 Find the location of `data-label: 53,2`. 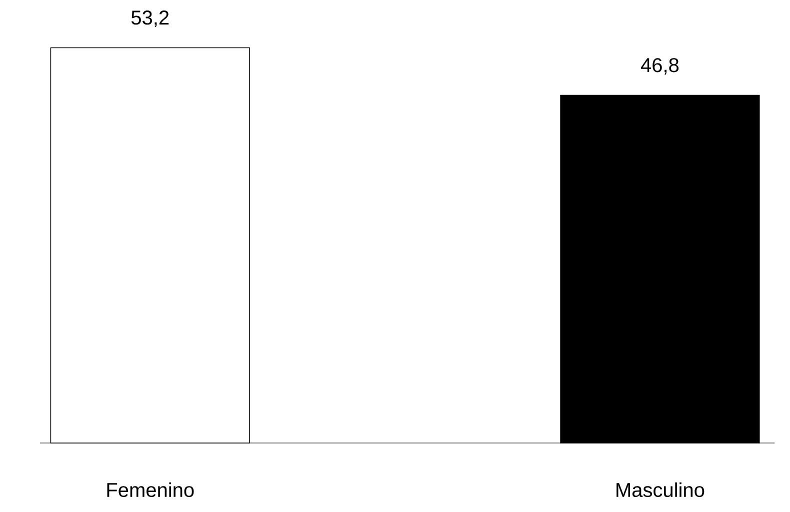

data-label: 53,2 is located at coordinates (150, 19).